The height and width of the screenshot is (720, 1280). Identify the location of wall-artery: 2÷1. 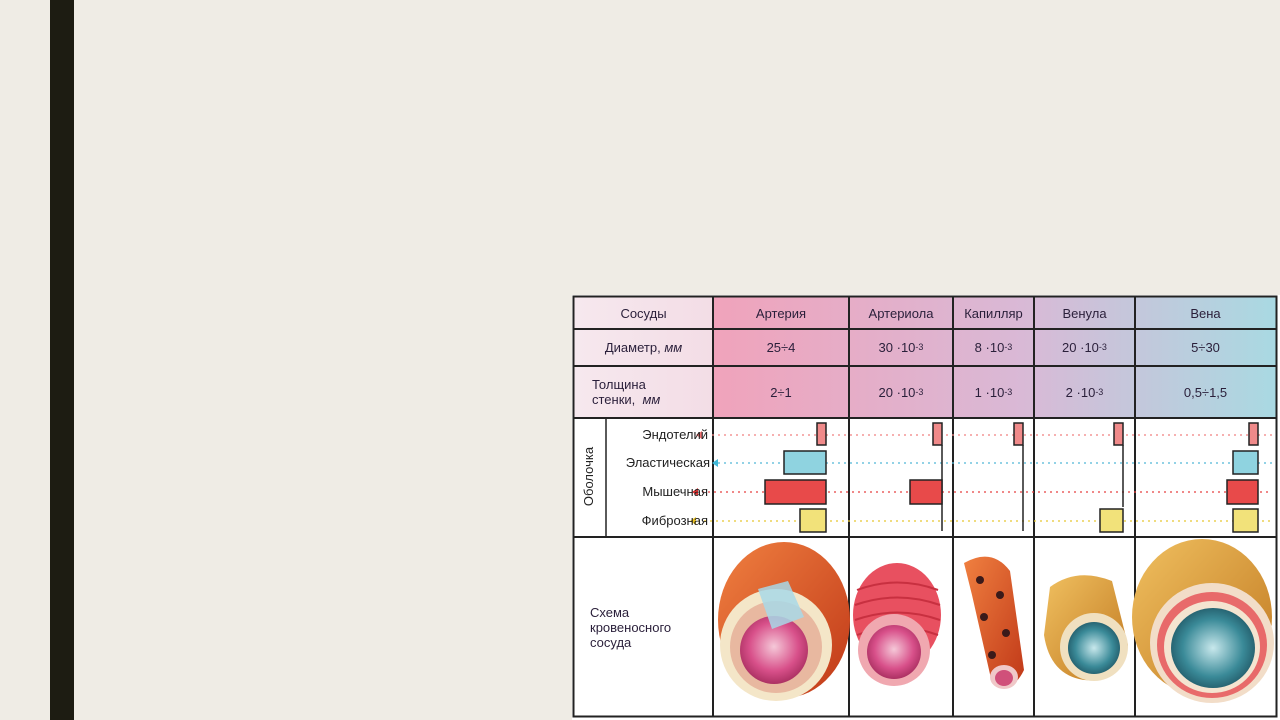
(781, 392).